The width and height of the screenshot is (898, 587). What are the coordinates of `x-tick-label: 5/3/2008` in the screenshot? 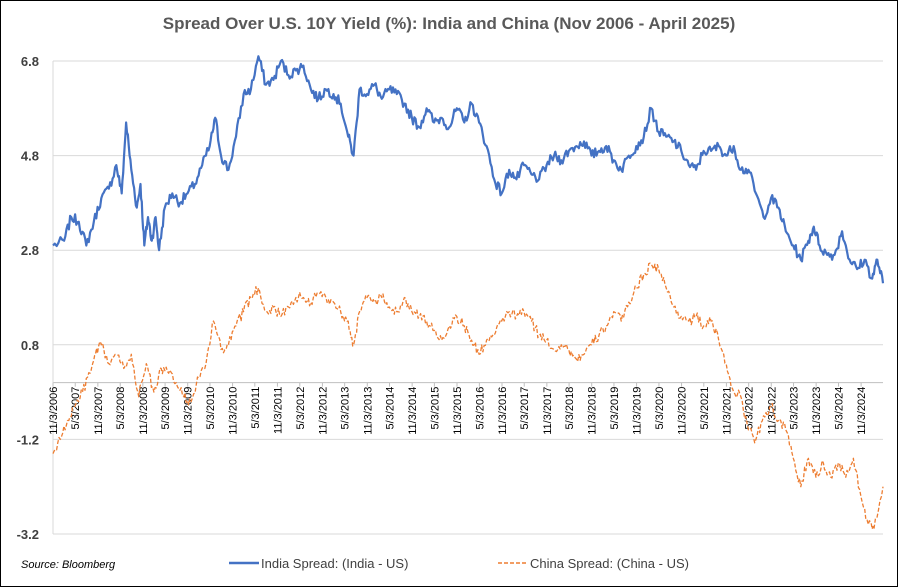 It's located at (121, 408).